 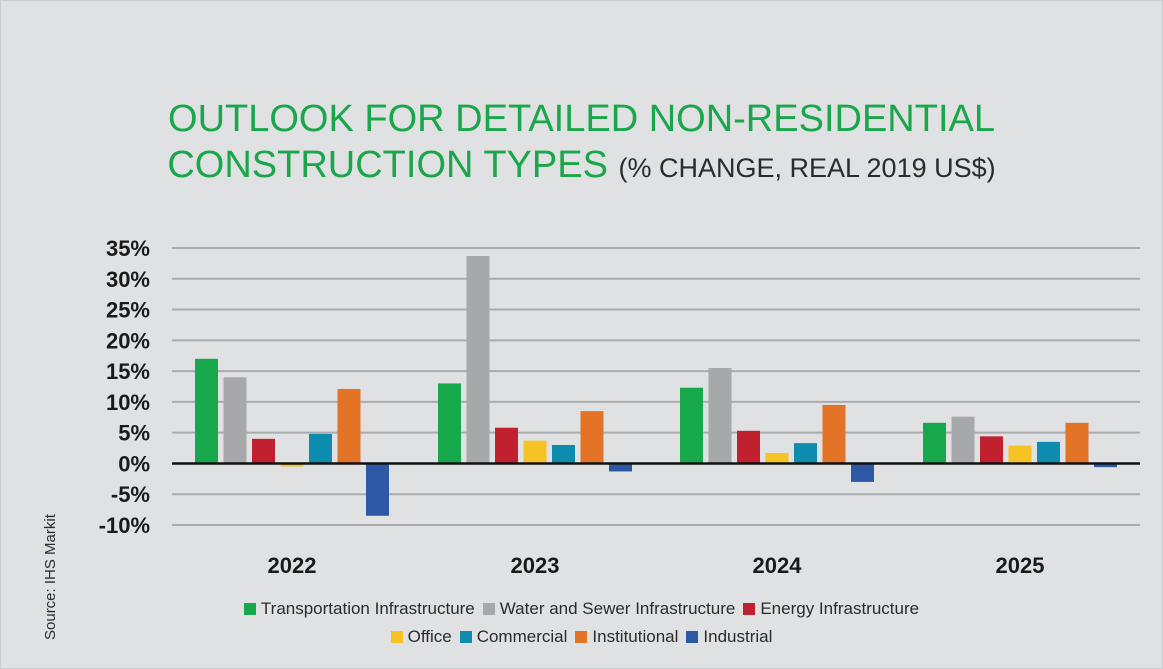 What do you see at coordinates (449, 423) in the screenshot?
I see `bar-2023-transportation-infrastructure` at bounding box center [449, 423].